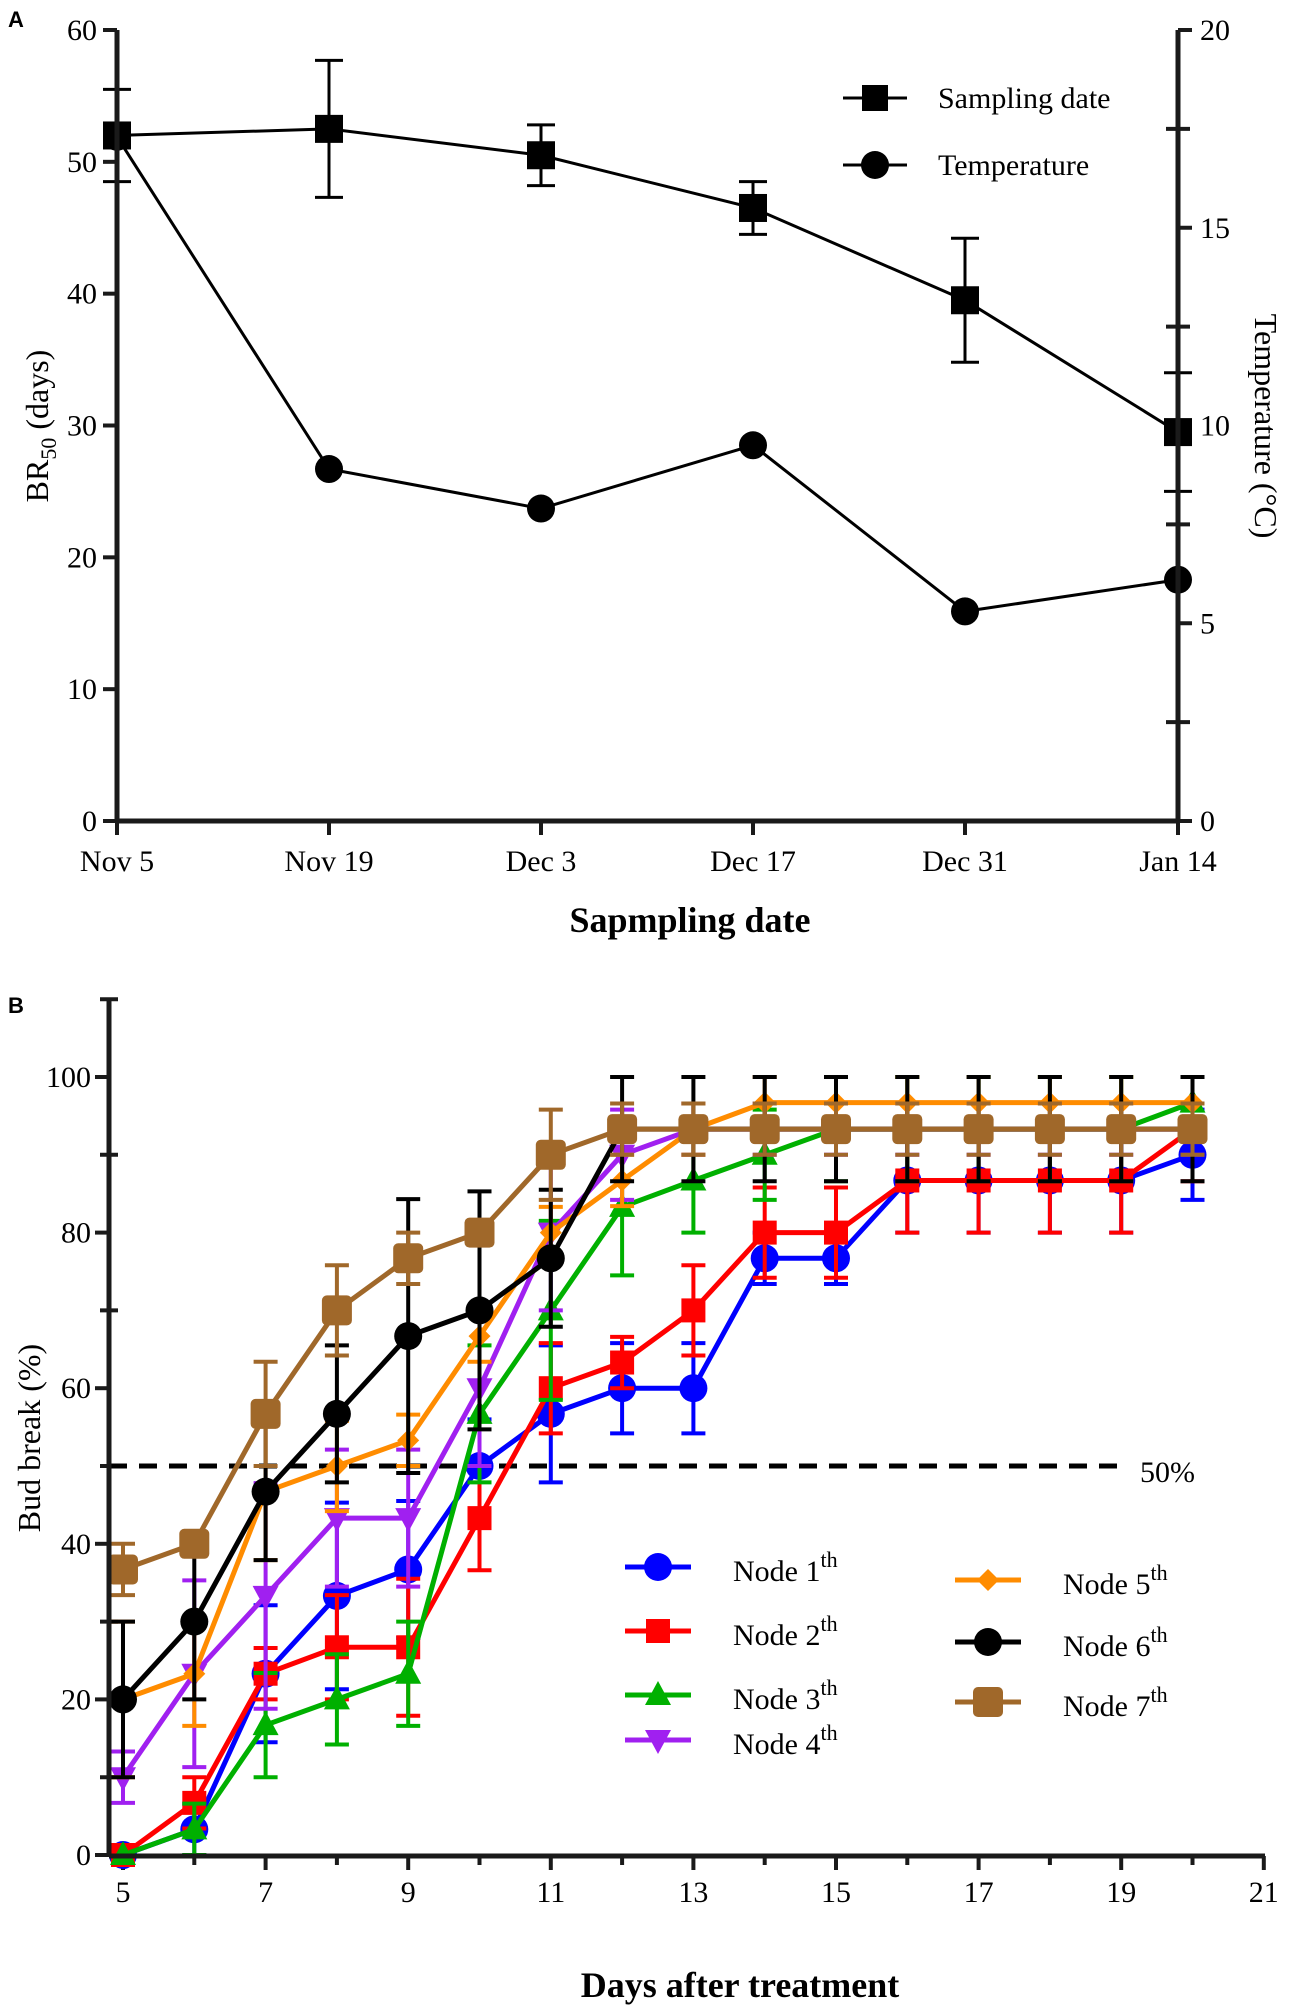  What do you see at coordinates (541, 861) in the screenshot?
I see `x-tick-label: Dec 3` at bounding box center [541, 861].